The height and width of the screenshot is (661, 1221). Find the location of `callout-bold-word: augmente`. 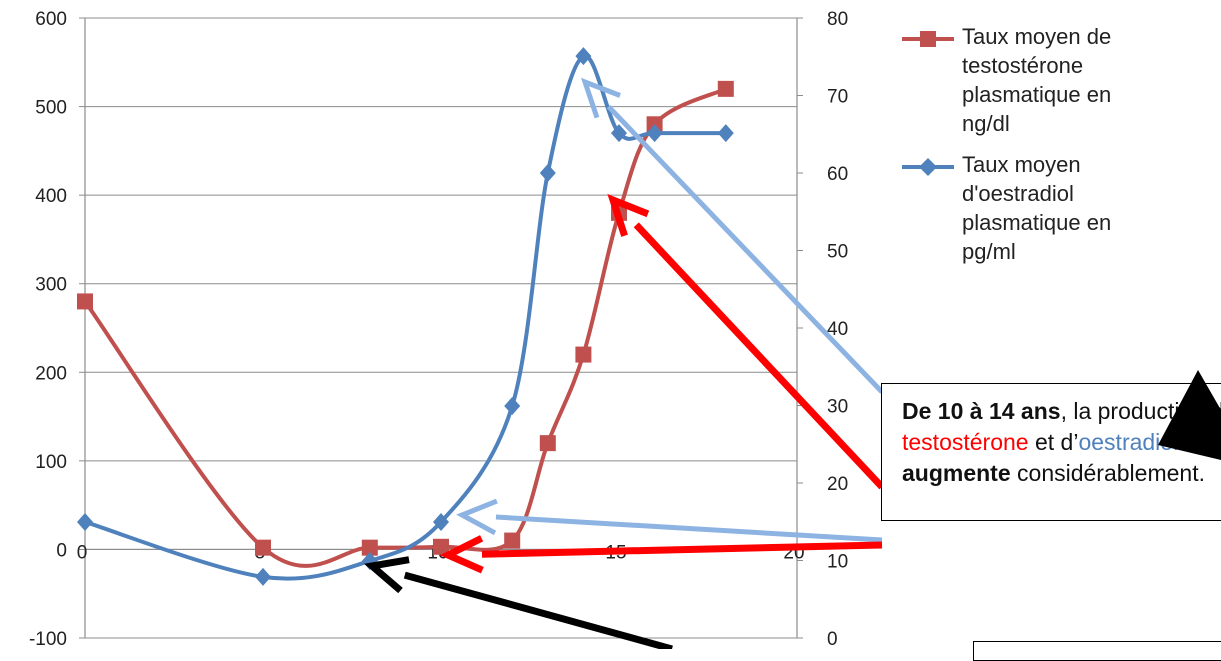

callout-bold-word: augmente is located at coordinates (956, 473).